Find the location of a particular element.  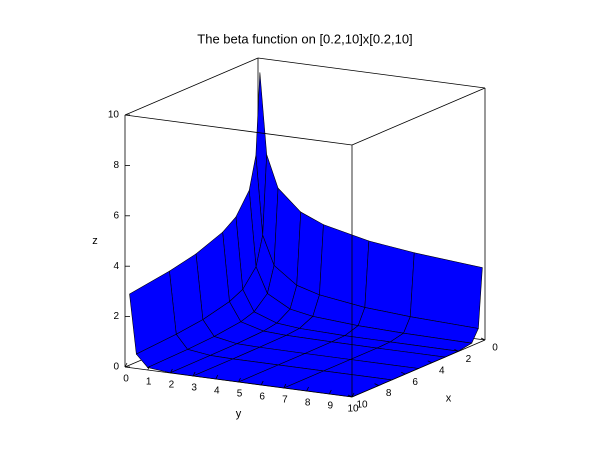

y-tick-label: 9 is located at coordinates (331, 406).